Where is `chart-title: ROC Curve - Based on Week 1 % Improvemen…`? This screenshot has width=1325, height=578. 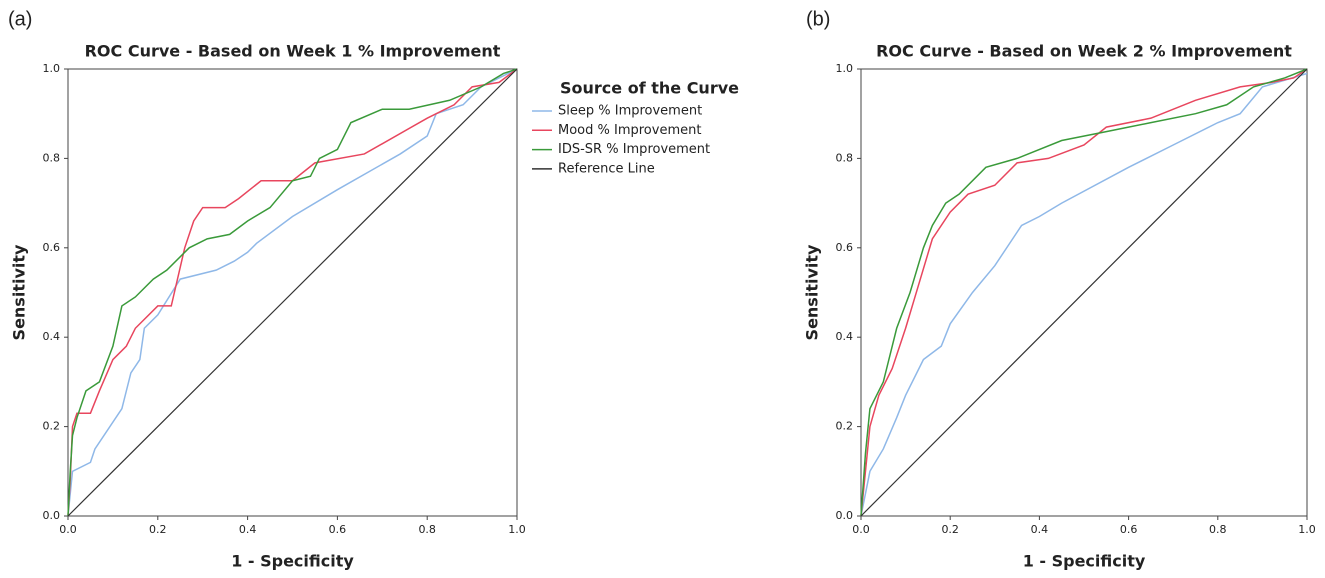
chart-title: ROC Curve - Based on Week 1 % Improvemen… is located at coordinates (293, 51).